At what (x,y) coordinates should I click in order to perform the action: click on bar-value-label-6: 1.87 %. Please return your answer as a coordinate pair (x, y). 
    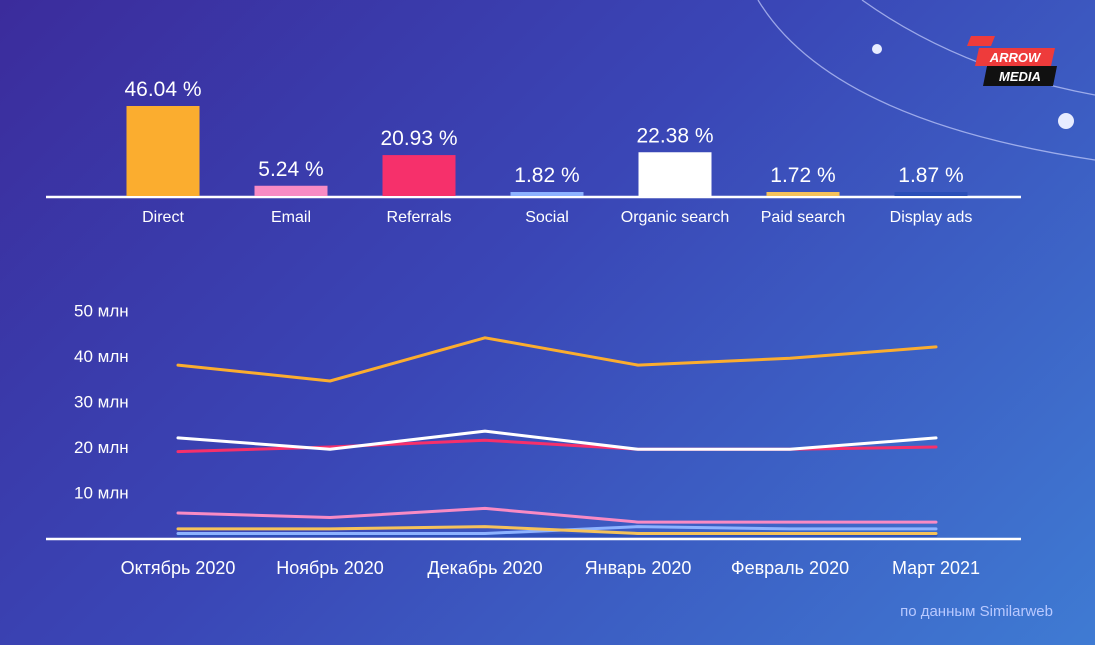
    Looking at the image, I should click on (930, 175).